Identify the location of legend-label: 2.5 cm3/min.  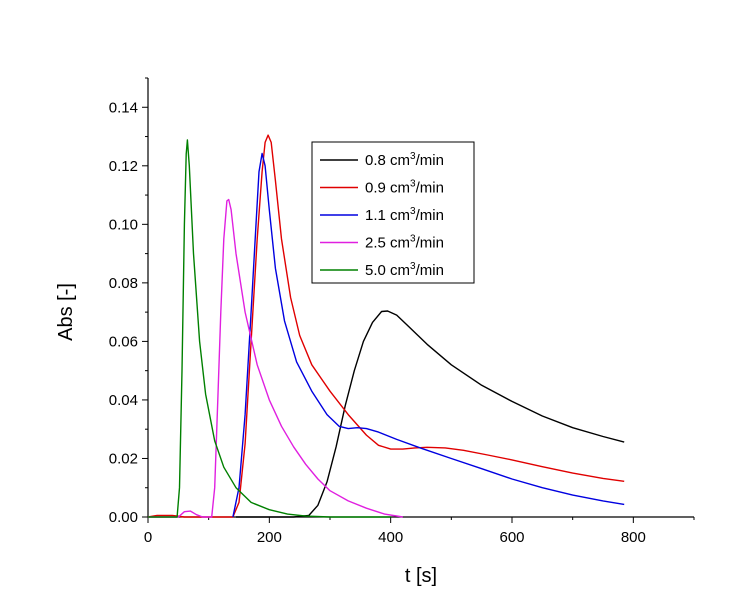
(404, 243).